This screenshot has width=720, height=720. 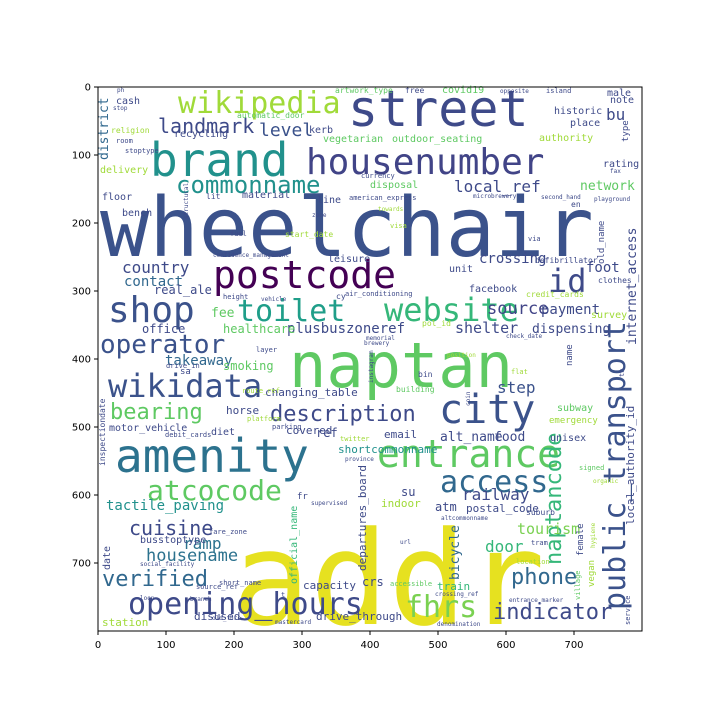 What do you see at coordinates (347, 228) in the screenshot?
I see `word-wheelchair: wheelchair` at bounding box center [347, 228].